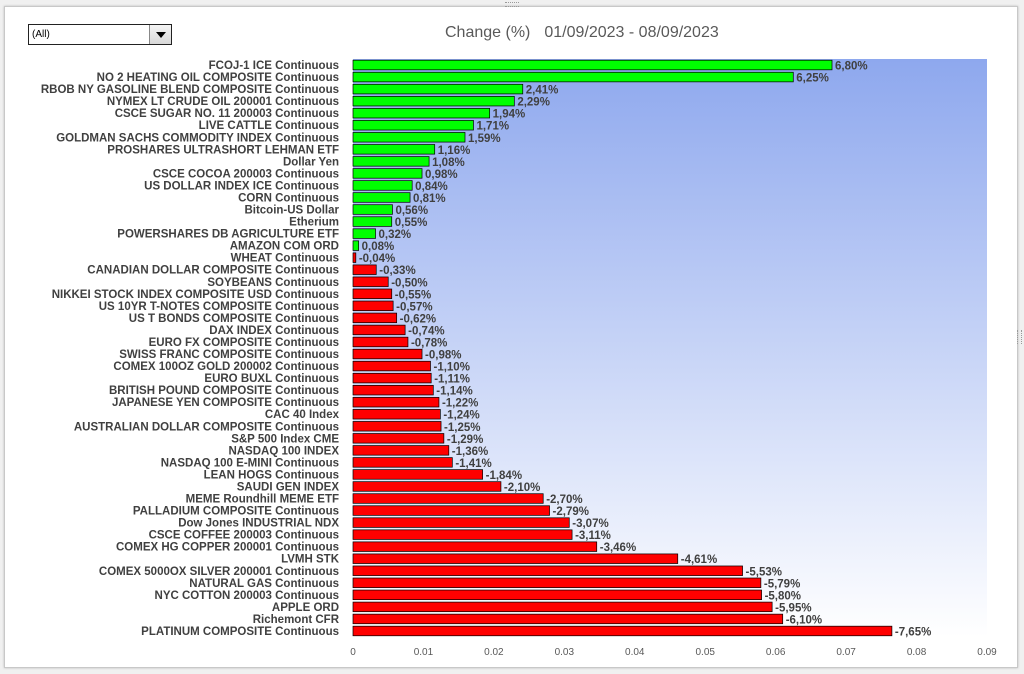 The image size is (1024, 674). What do you see at coordinates (395, 235) in the screenshot?
I see `data-label: 0,32%` at bounding box center [395, 235].